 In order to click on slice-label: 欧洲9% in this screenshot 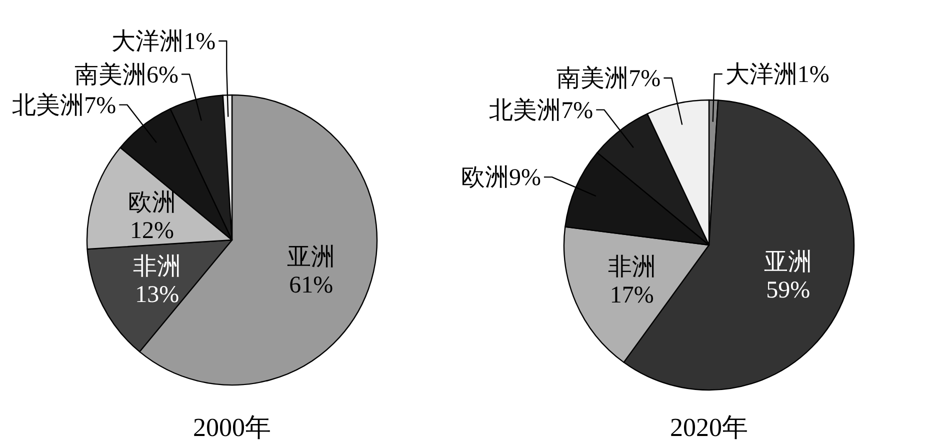, I will do `click(500, 178)`.